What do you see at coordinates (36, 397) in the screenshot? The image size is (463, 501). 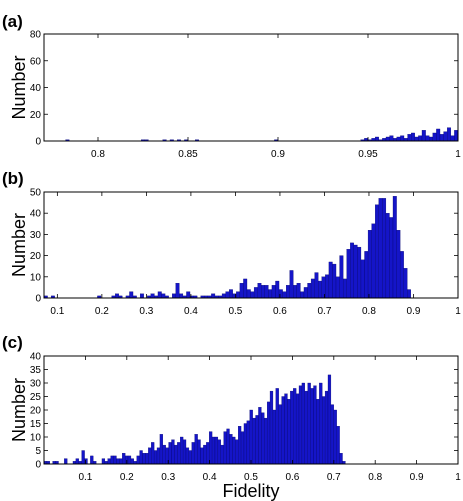 I see `y-tick-label: 25` at bounding box center [36, 397].